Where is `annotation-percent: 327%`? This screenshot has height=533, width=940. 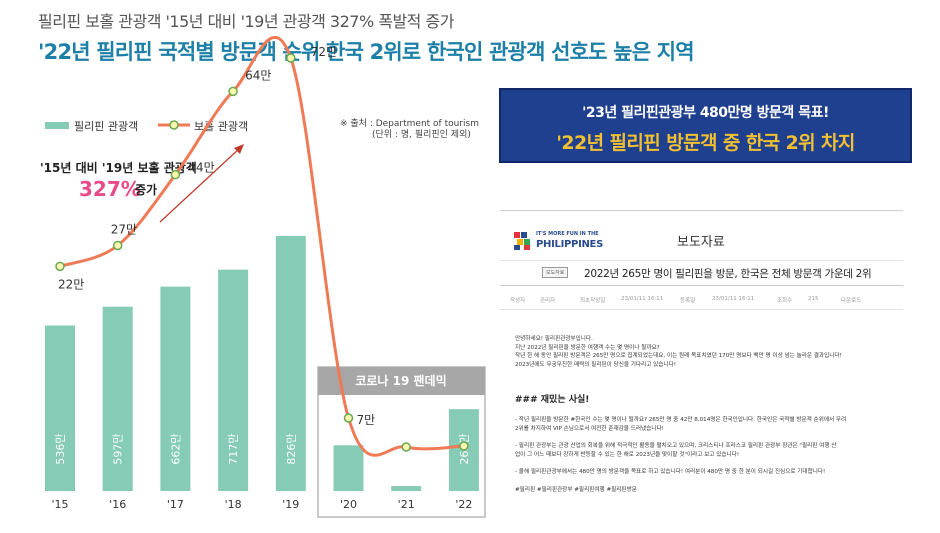 annotation-percent: 327% is located at coordinates (110, 189).